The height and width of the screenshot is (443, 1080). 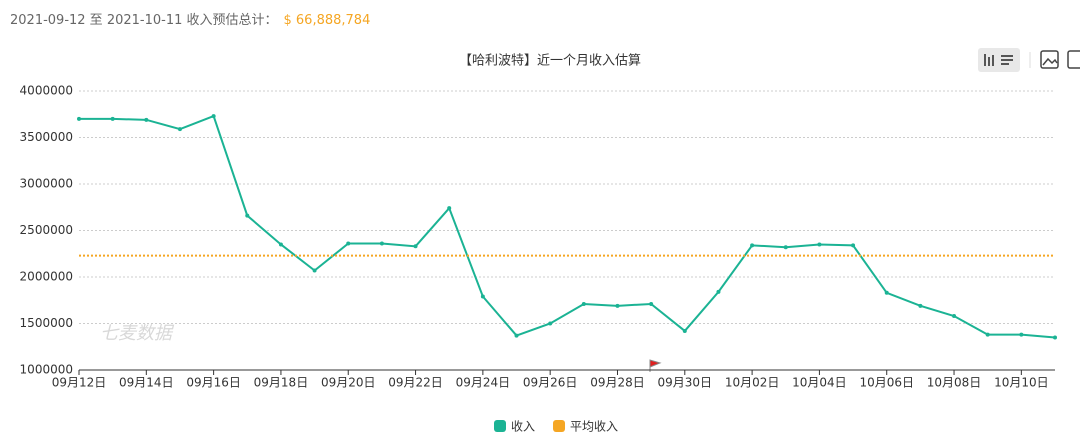 I want to click on y-tick-label: 2000000, so click(x=46, y=277).